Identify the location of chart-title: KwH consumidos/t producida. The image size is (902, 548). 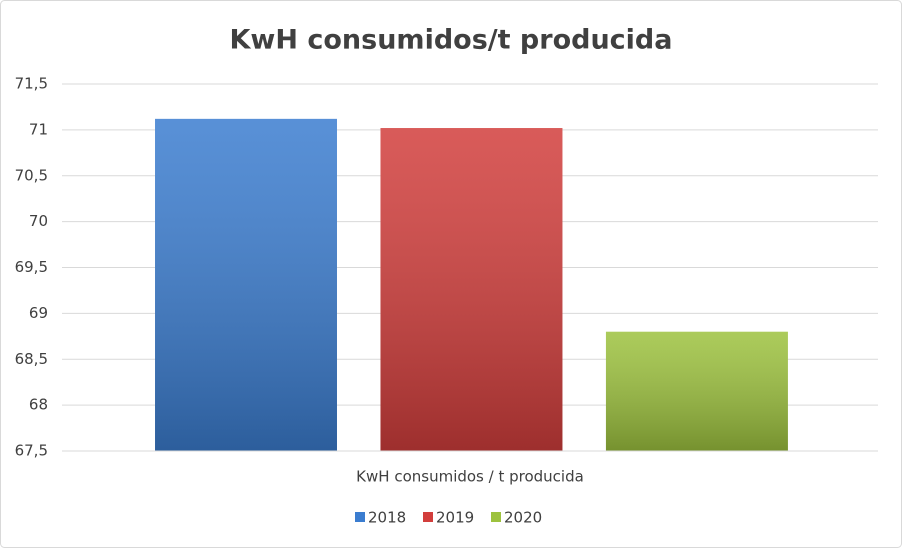
(451, 40).